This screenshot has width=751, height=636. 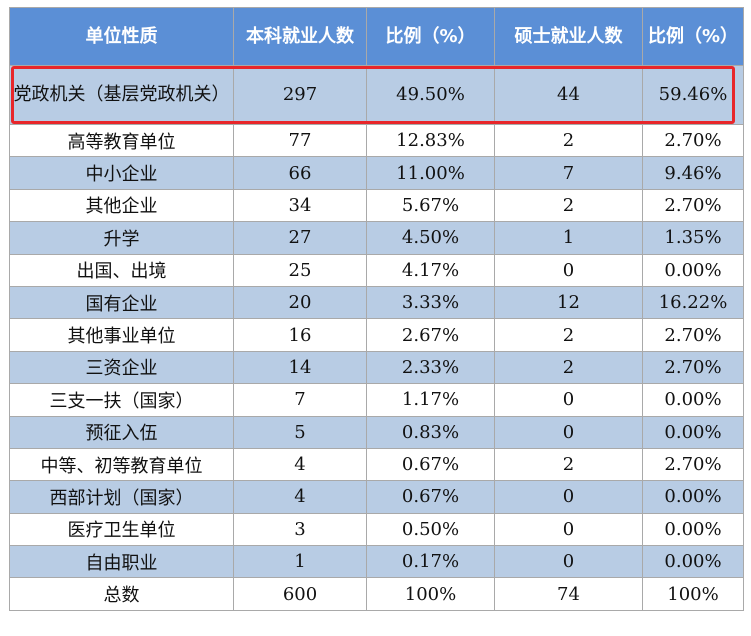 What do you see at coordinates (300, 335) in the screenshot?
I see `cell-bachelor-count: 16` at bounding box center [300, 335].